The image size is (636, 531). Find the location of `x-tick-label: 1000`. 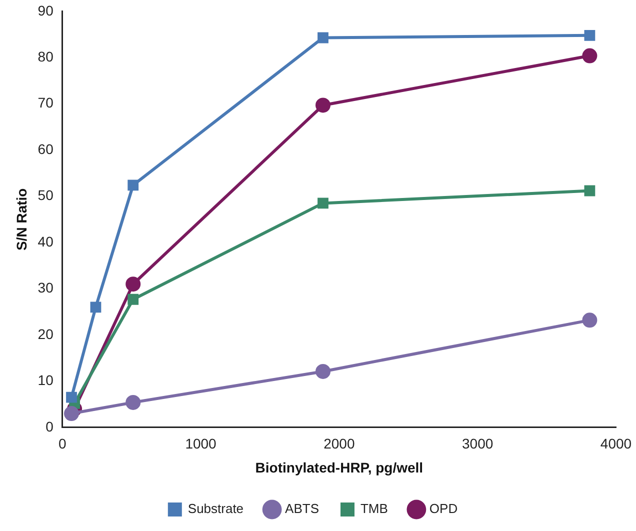

x-tick-label: 1000 is located at coordinates (201, 444).